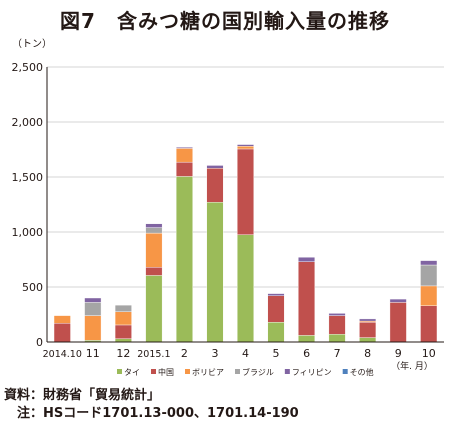  What do you see at coordinates (208, 372) in the screenshot?
I see `legend-label: ボリビア` at bounding box center [208, 372].